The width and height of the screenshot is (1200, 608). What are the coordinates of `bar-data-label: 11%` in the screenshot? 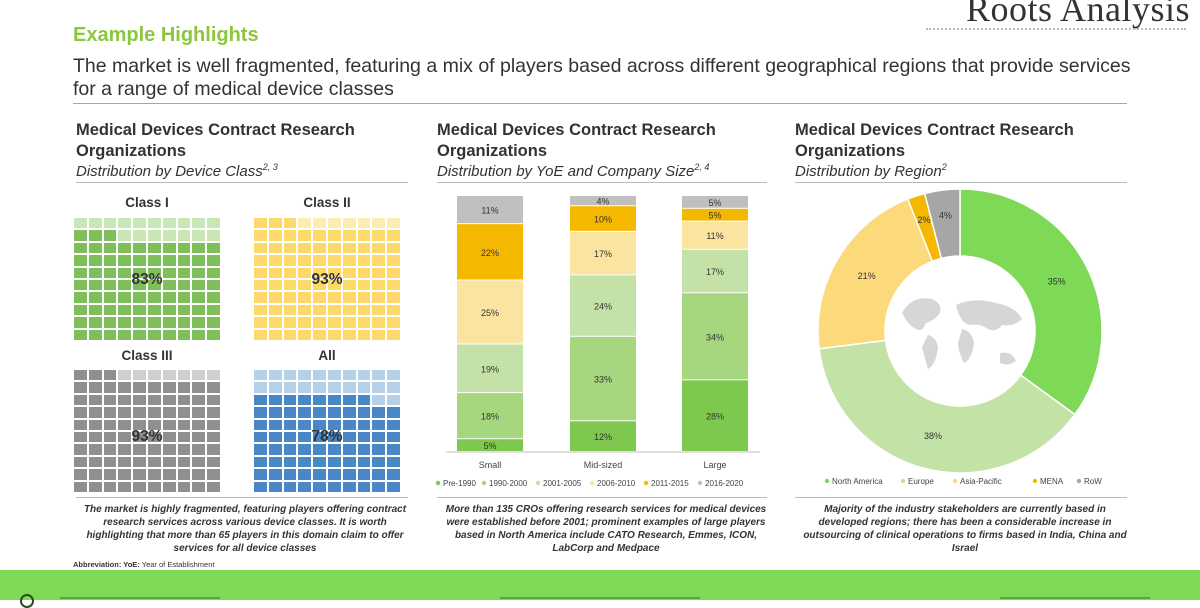 It's located at (489, 211).